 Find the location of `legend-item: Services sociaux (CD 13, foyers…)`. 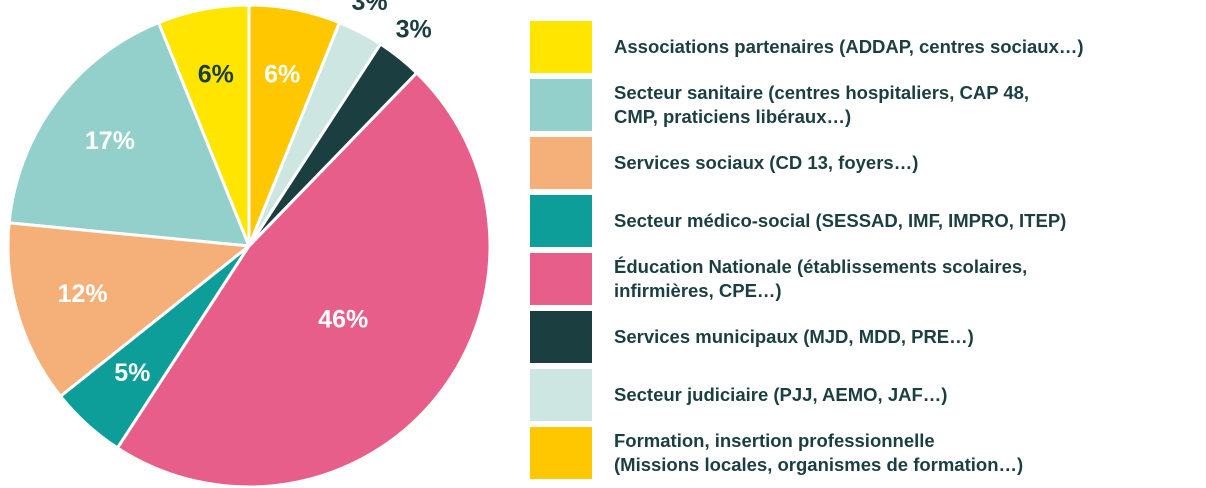

legend-item: Services sociaux (CD 13, foyers…) is located at coordinates (865, 163).